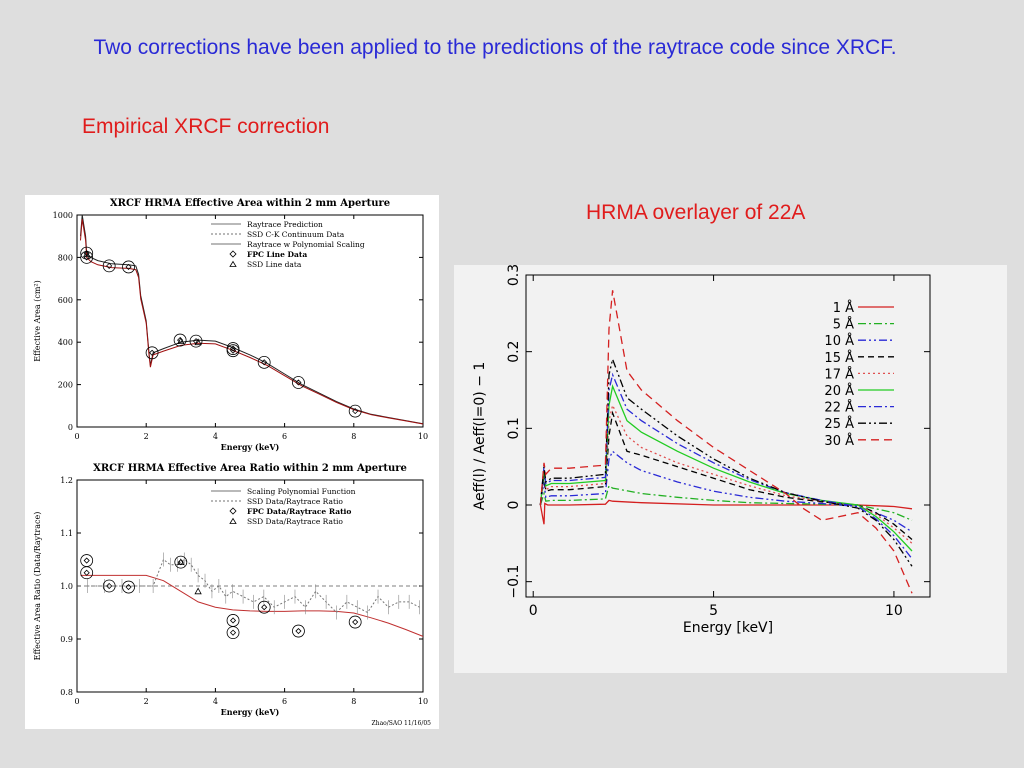 Image resolution: width=1024 pixels, height=768 pixels. What do you see at coordinates (533, 611) in the screenshot?
I see `overlayer-chart-xtick-label: 0` at bounding box center [533, 611].